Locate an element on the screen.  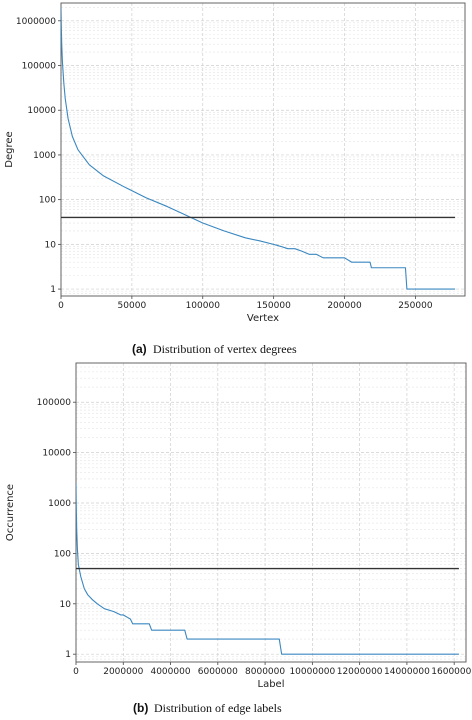
x-axis-label: Label is located at coordinates (271, 684).